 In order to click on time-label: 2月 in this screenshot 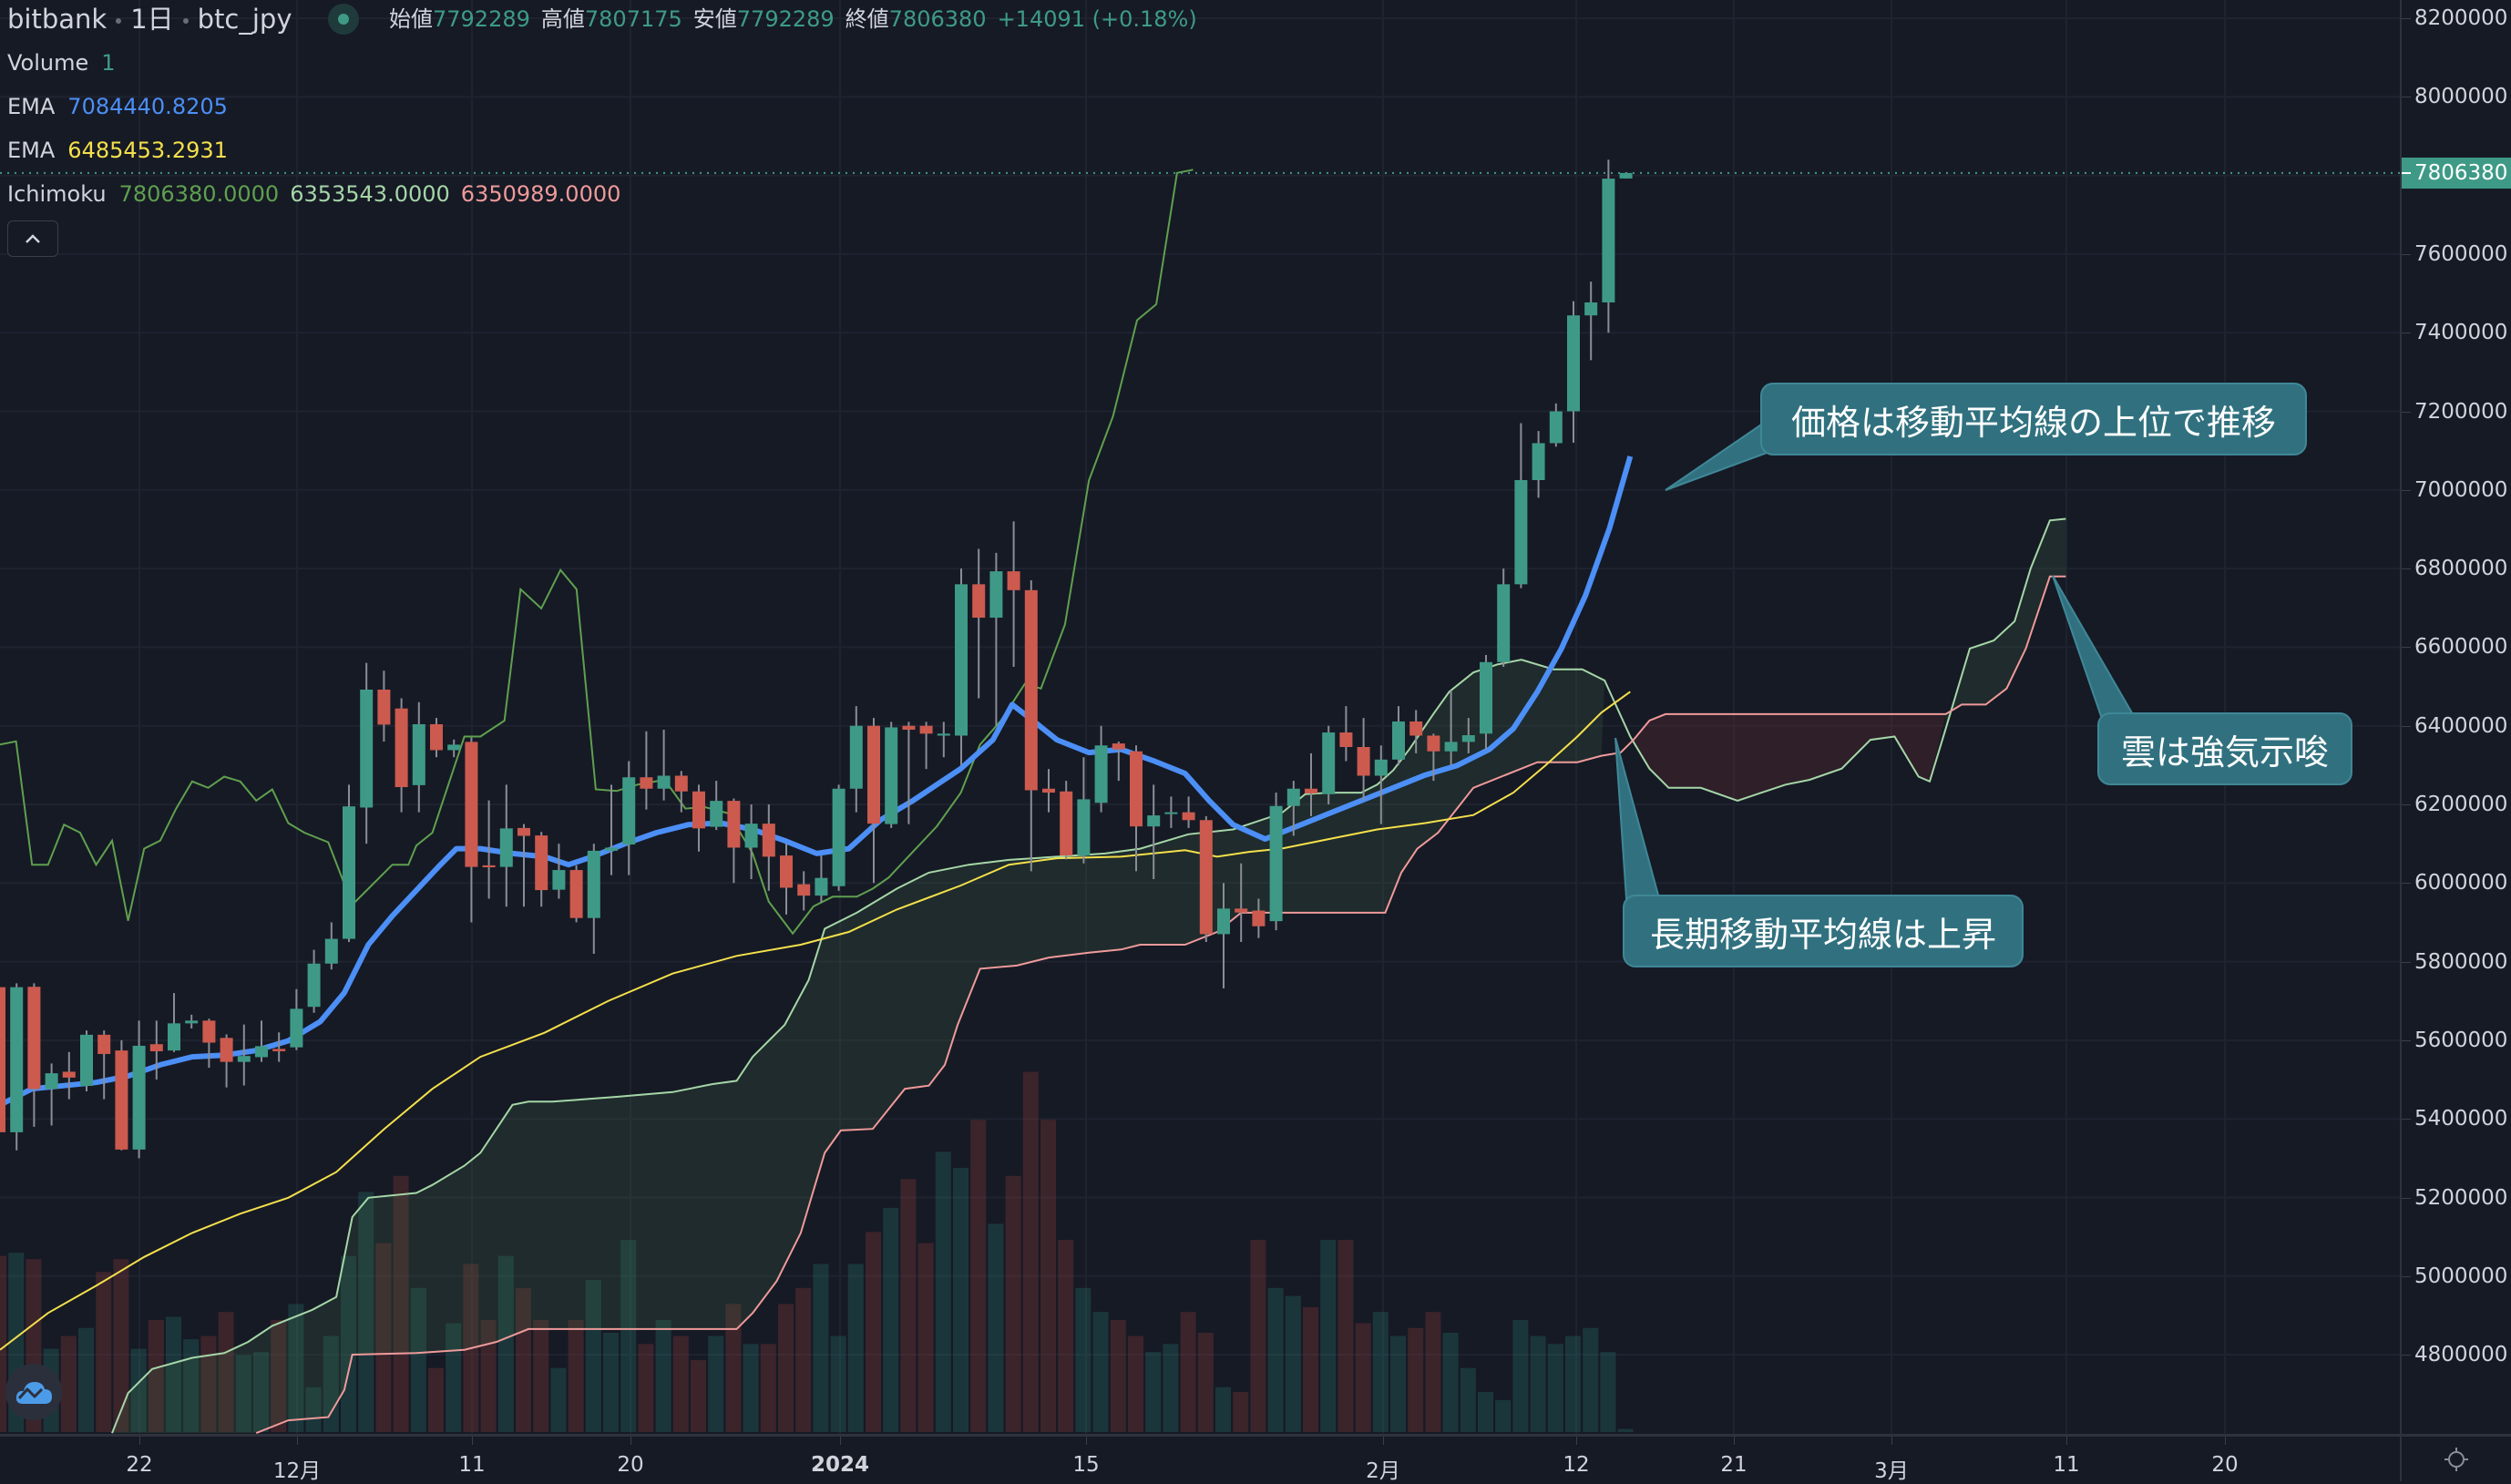, I will do `click(1383, 1471)`.